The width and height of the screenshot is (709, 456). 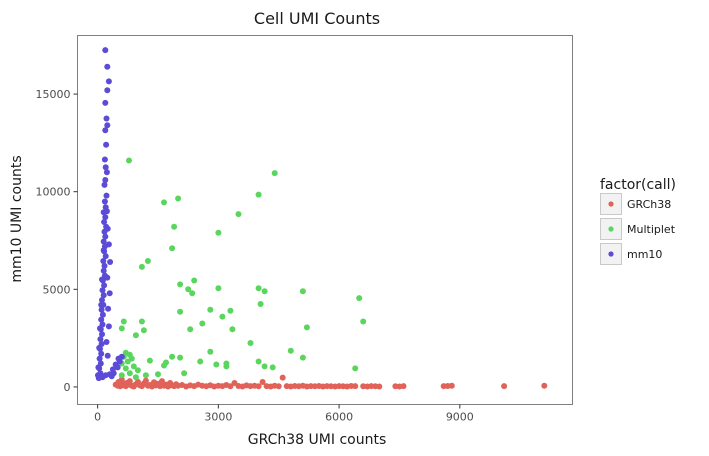 I want to click on x-tick-label-3: 9000, so click(x=460, y=417).